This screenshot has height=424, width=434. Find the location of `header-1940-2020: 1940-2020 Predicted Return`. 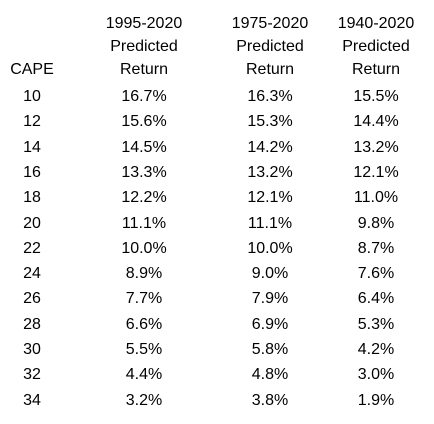

header-1940-2020: 1940-2020 Predicted Return is located at coordinates (376, 46).